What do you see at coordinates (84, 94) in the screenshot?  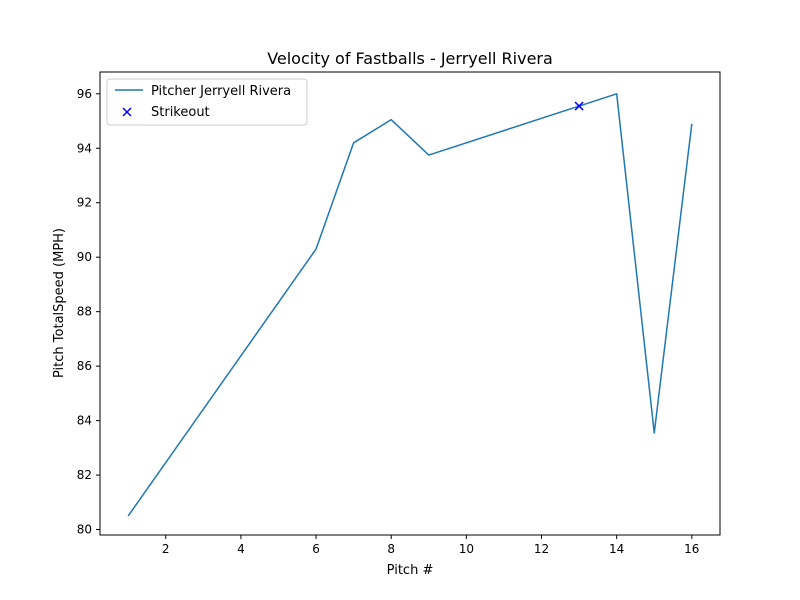 I see `y-tick-label: 96` at bounding box center [84, 94].